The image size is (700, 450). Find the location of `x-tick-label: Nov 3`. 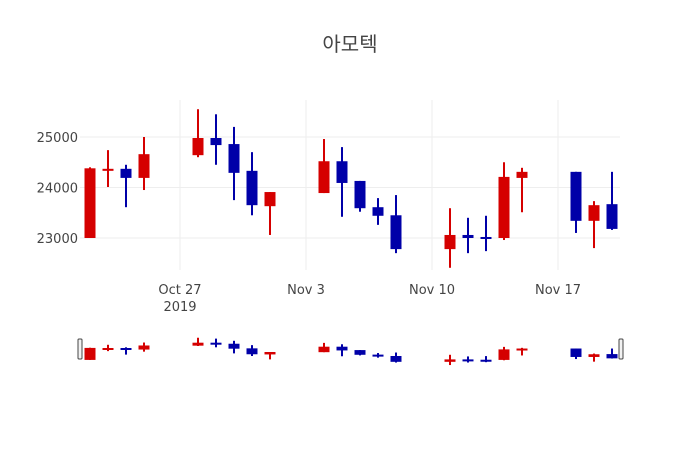

x-tick-label: Nov 3 is located at coordinates (306, 290).